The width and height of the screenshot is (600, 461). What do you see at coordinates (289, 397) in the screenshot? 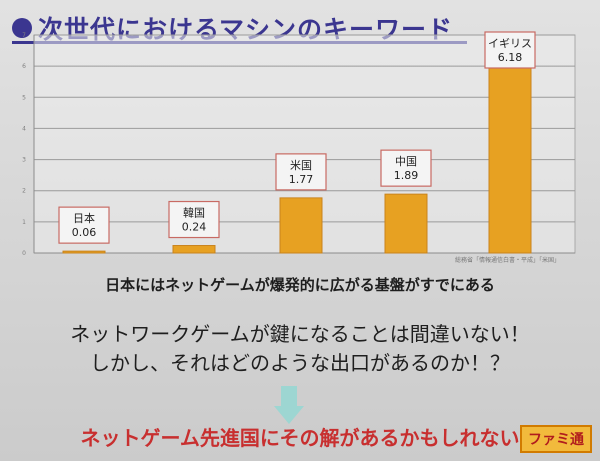
I see `down-arrow-body` at bounding box center [289, 397].